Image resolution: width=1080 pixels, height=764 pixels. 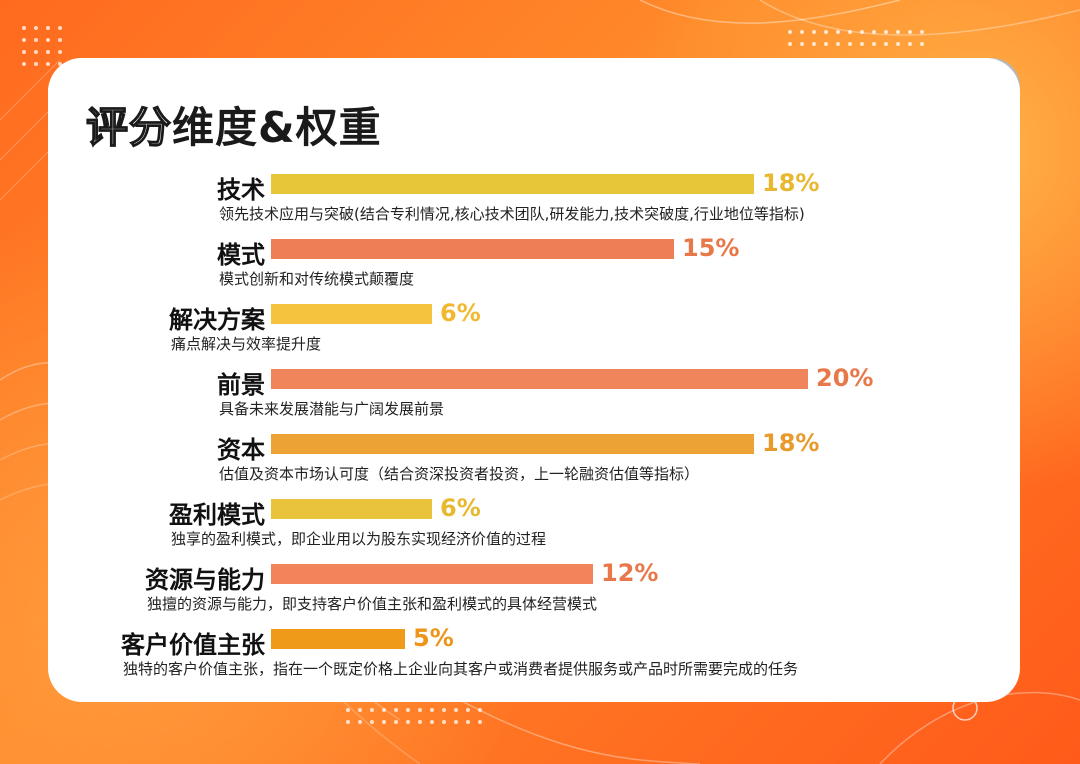 What do you see at coordinates (277, 127) in the screenshot?
I see `title-solid-part: 维度&权重` at bounding box center [277, 127].